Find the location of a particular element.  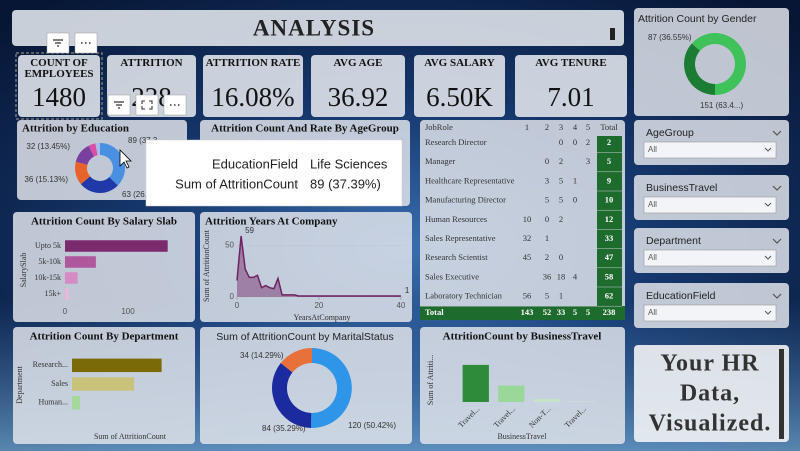

total-row is located at coordinates (522, 313).